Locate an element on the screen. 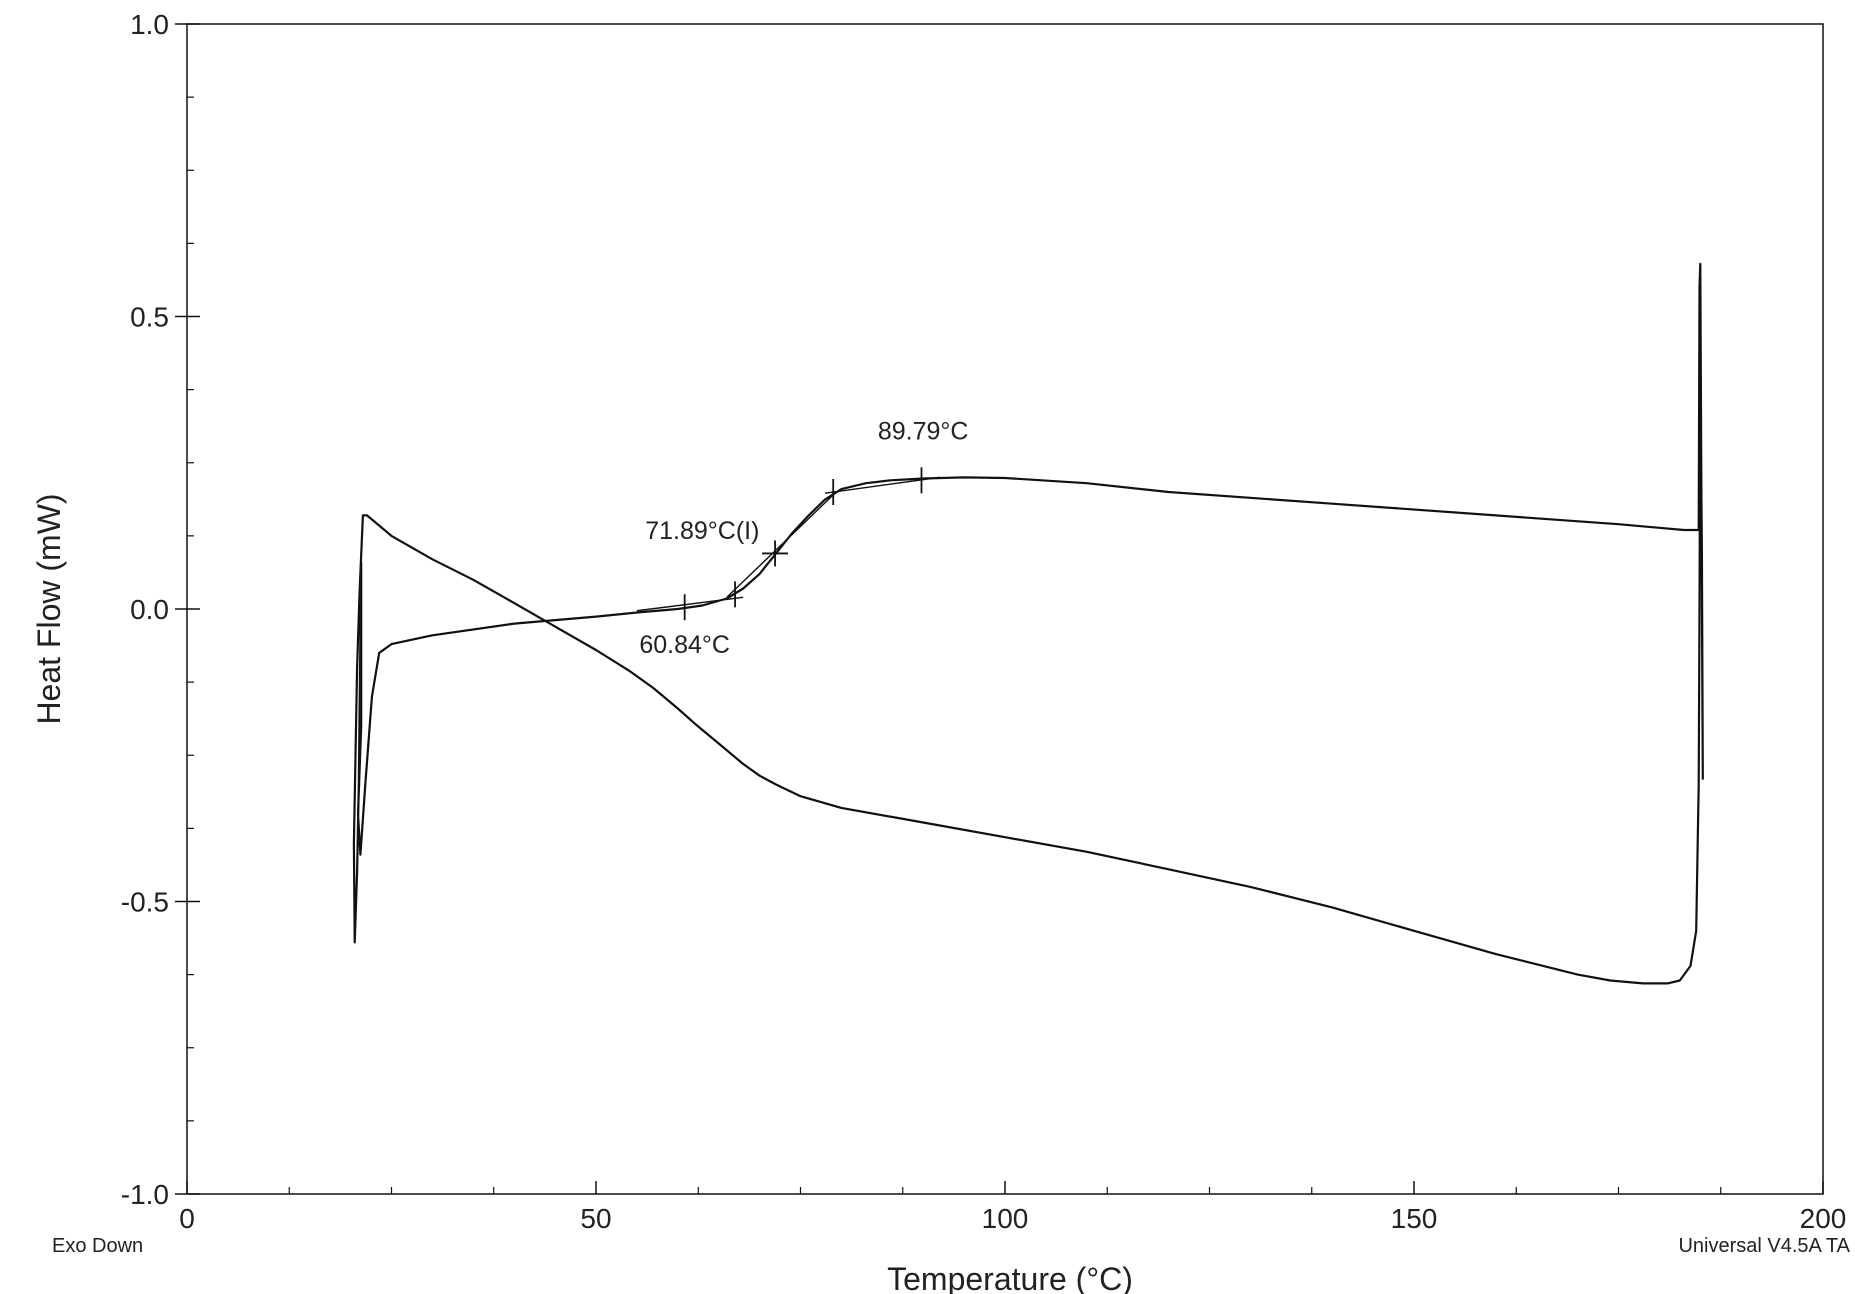 The image size is (1855, 1294). endset-label: 89.79°C is located at coordinates (923, 431).